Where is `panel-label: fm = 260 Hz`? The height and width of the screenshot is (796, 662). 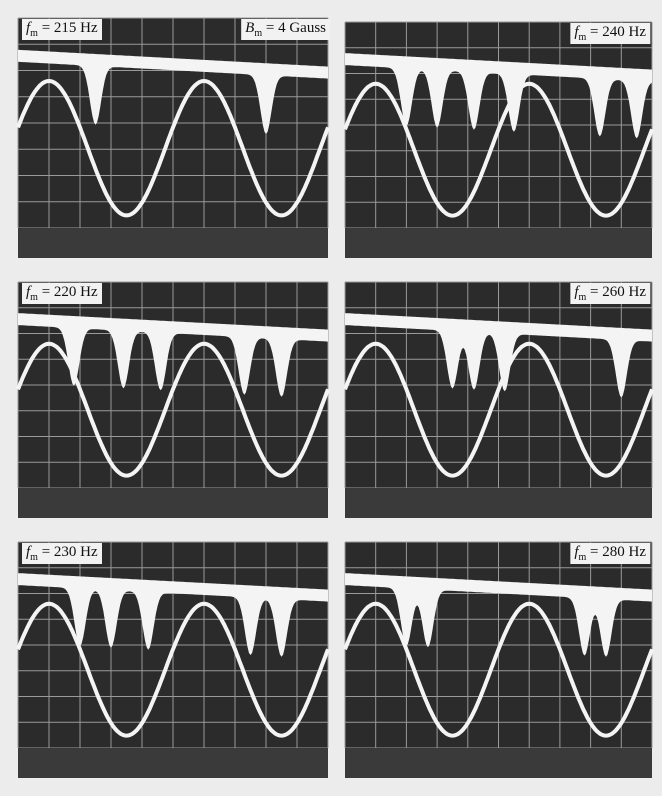
panel-label: fm = 260 Hz is located at coordinates (610, 293).